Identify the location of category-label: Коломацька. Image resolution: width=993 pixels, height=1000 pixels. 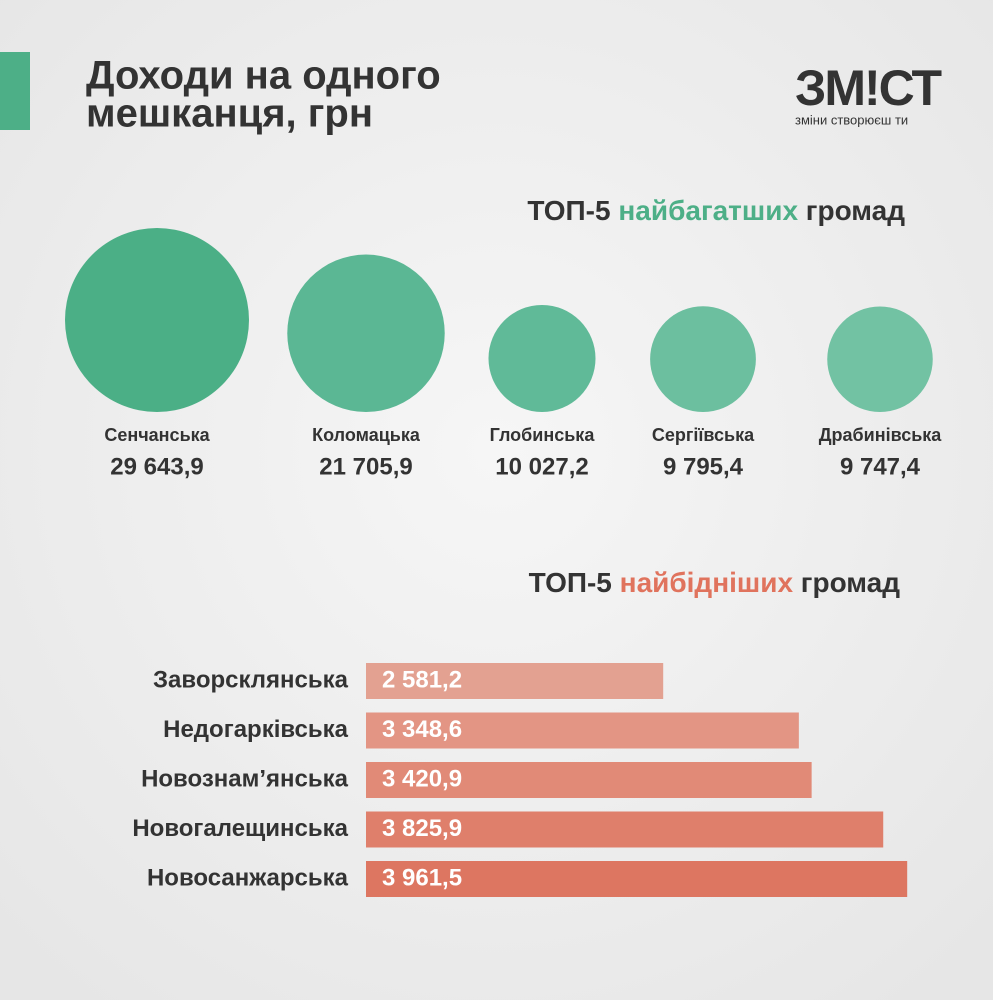
(366, 435).